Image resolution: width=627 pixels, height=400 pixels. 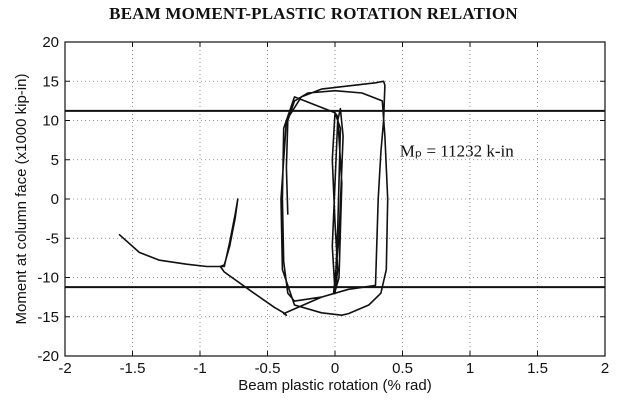 What do you see at coordinates (48, 356) in the screenshot?
I see `y-tick-label: -20` at bounding box center [48, 356].